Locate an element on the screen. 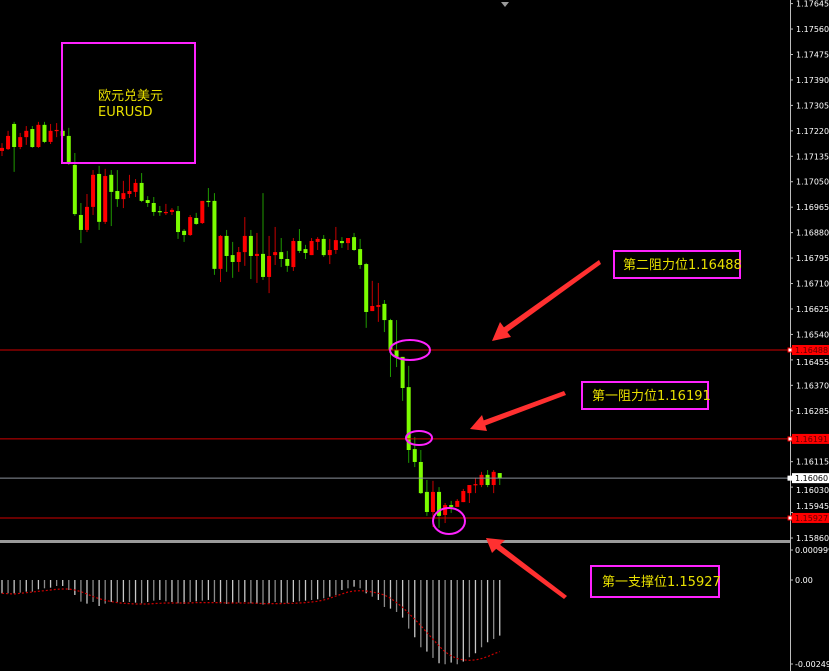 Image resolution: width=829 pixels, height=671 pixels. y-tick-label: 1.17135 is located at coordinates (812, 156).